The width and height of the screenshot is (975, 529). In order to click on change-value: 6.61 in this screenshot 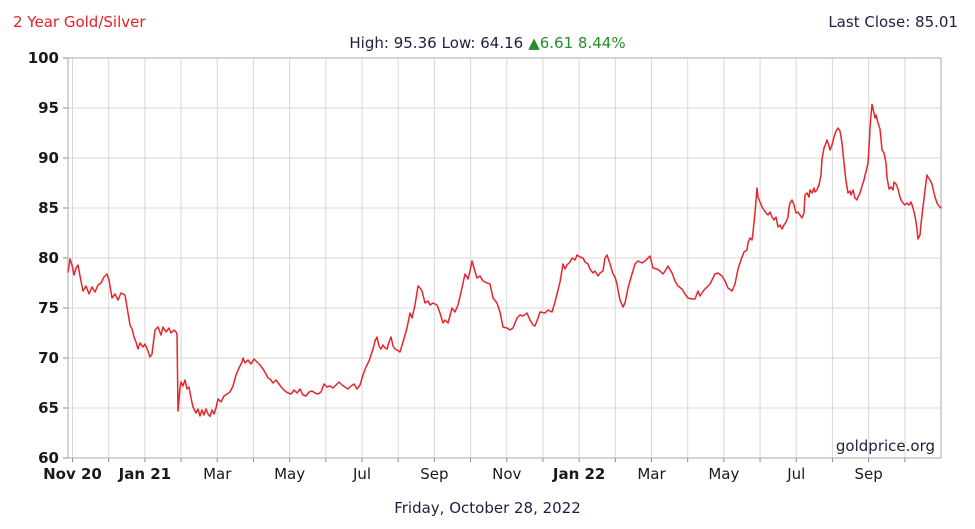, I will do `click(556, 43)`.